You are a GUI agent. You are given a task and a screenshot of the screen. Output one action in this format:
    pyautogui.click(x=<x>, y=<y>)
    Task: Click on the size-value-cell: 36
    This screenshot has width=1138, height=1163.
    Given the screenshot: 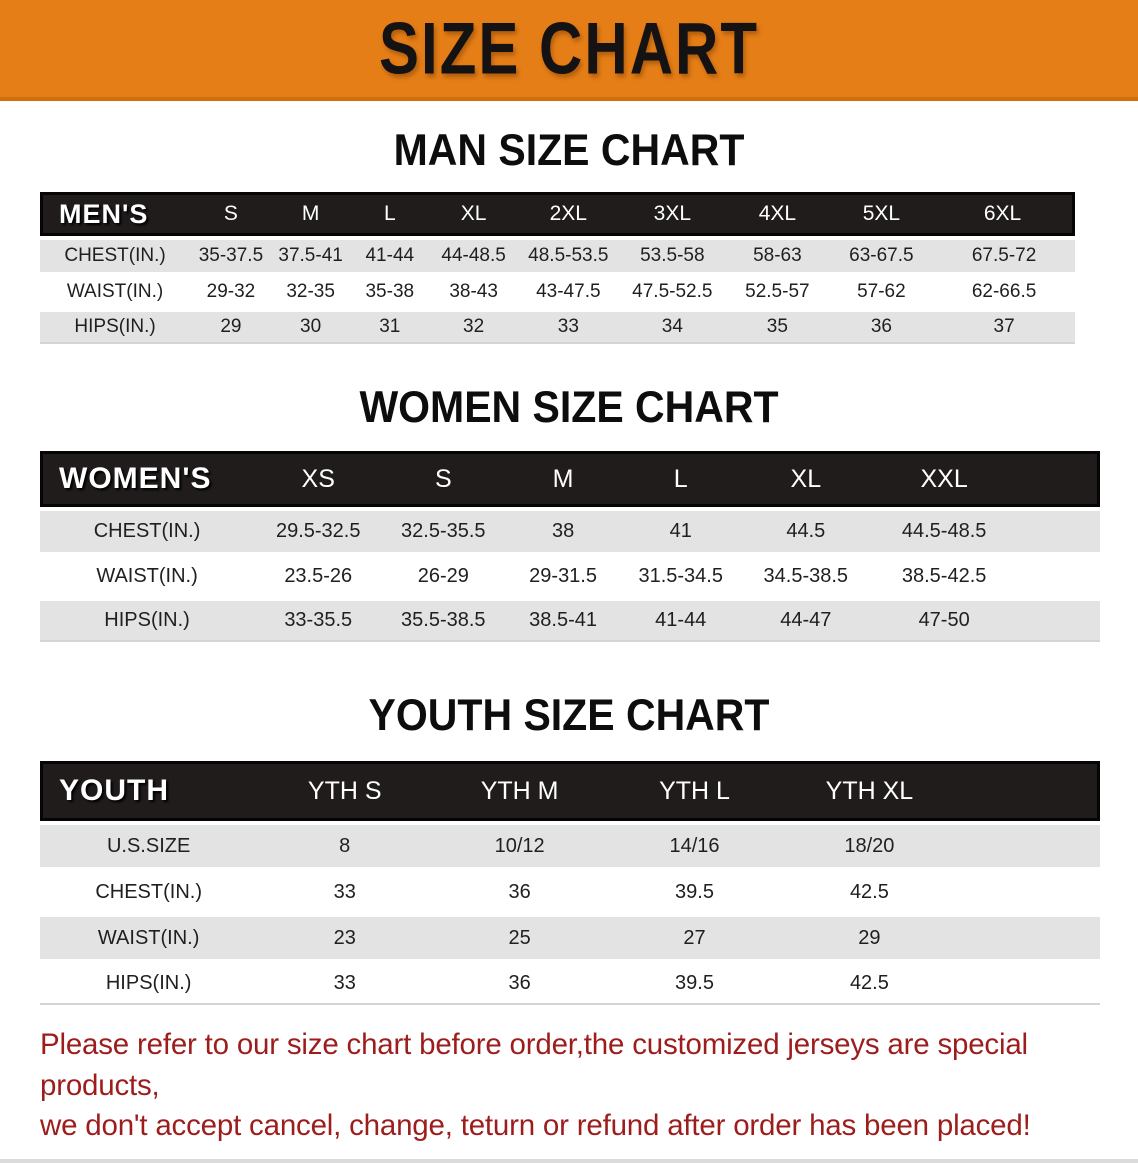 What is the action you would take?
    pyautogui.click(x=520, y=892)
    